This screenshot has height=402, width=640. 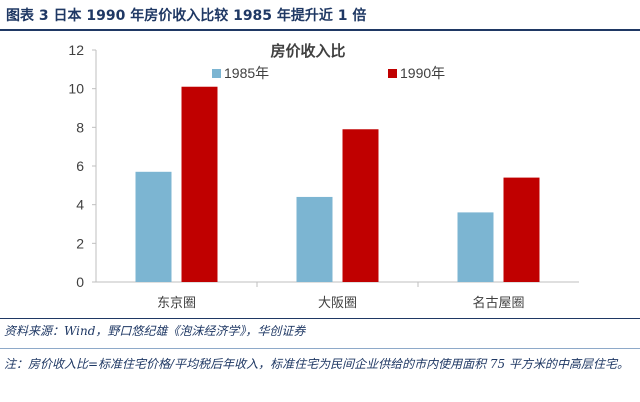 What do you see at coordinates (320, 318) in the screenshot?
I see `source-rule` at bounding box center [320, 318].